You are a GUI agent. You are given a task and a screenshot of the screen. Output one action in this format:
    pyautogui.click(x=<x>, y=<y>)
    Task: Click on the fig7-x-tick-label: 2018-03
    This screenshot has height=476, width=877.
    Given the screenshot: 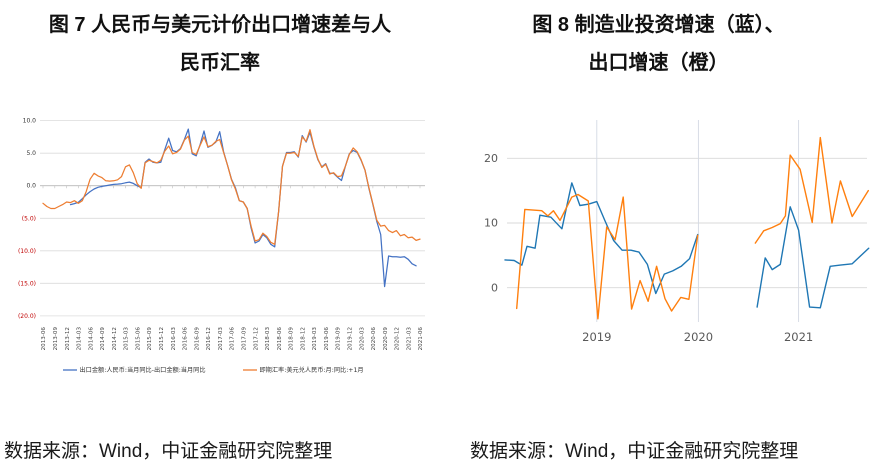 What is the action you would take?
    pyautogui.click(x=268, y=339)
    